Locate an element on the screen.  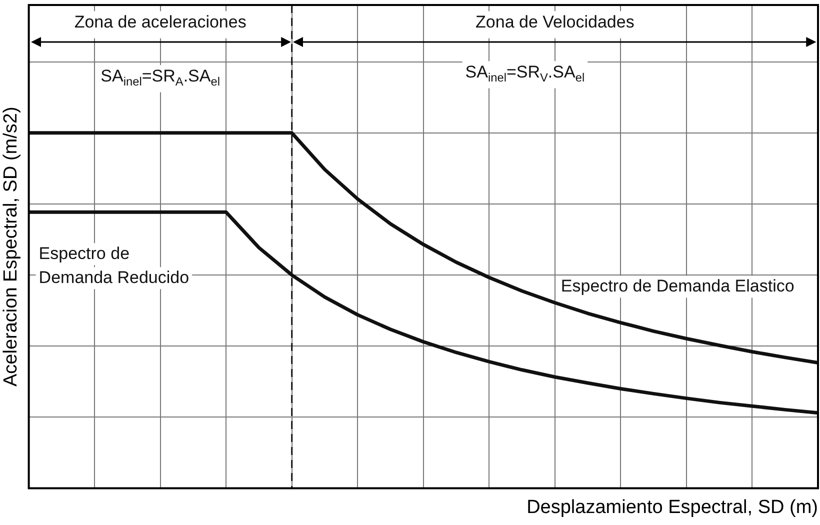
series-label: Espectro de Demanda Reducido is located at coordinates (114, 265).